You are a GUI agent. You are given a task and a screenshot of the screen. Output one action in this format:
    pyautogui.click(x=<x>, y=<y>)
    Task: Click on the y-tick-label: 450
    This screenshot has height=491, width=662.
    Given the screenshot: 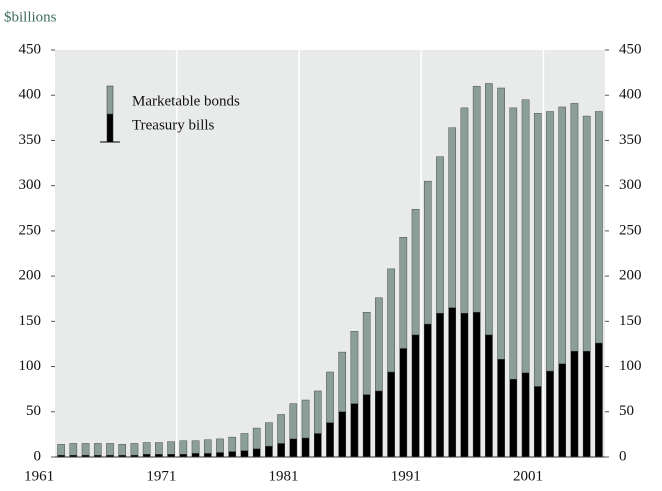 What is the action you would take?
    pyautogui.click(x=30, y=49)
    